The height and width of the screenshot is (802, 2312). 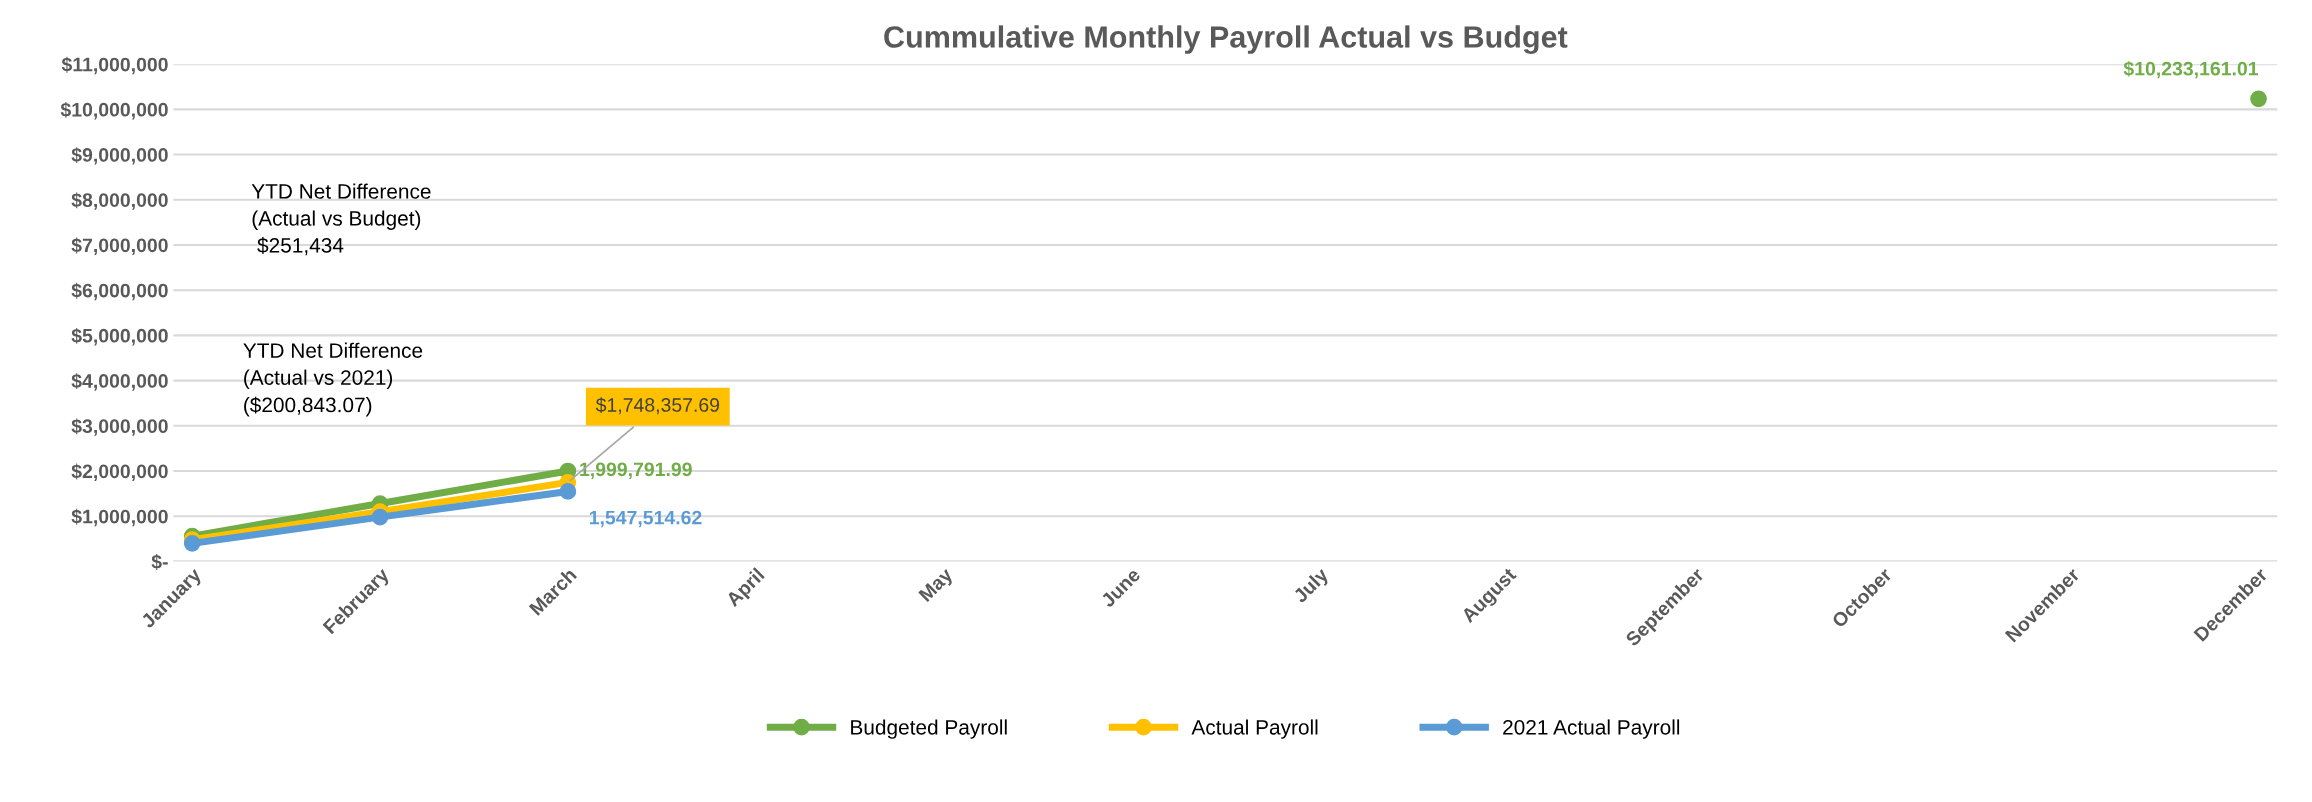 I want to click on chart-title: Cummulative Monthly Payroll Actual vs Budget, so click(x=1226, y=39).